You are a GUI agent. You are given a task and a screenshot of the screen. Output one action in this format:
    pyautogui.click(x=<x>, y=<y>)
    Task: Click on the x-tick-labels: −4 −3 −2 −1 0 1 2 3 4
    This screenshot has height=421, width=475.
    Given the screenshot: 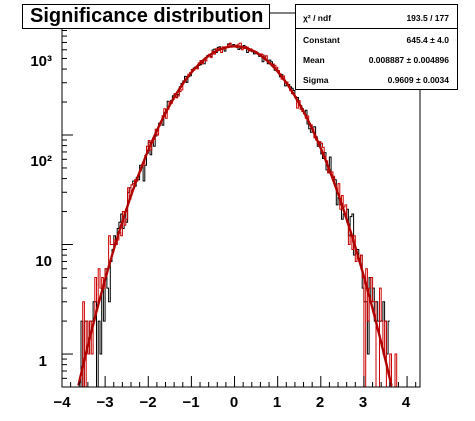 What is the action you would take?
    pyautogui.click(x=231, y=402)
    